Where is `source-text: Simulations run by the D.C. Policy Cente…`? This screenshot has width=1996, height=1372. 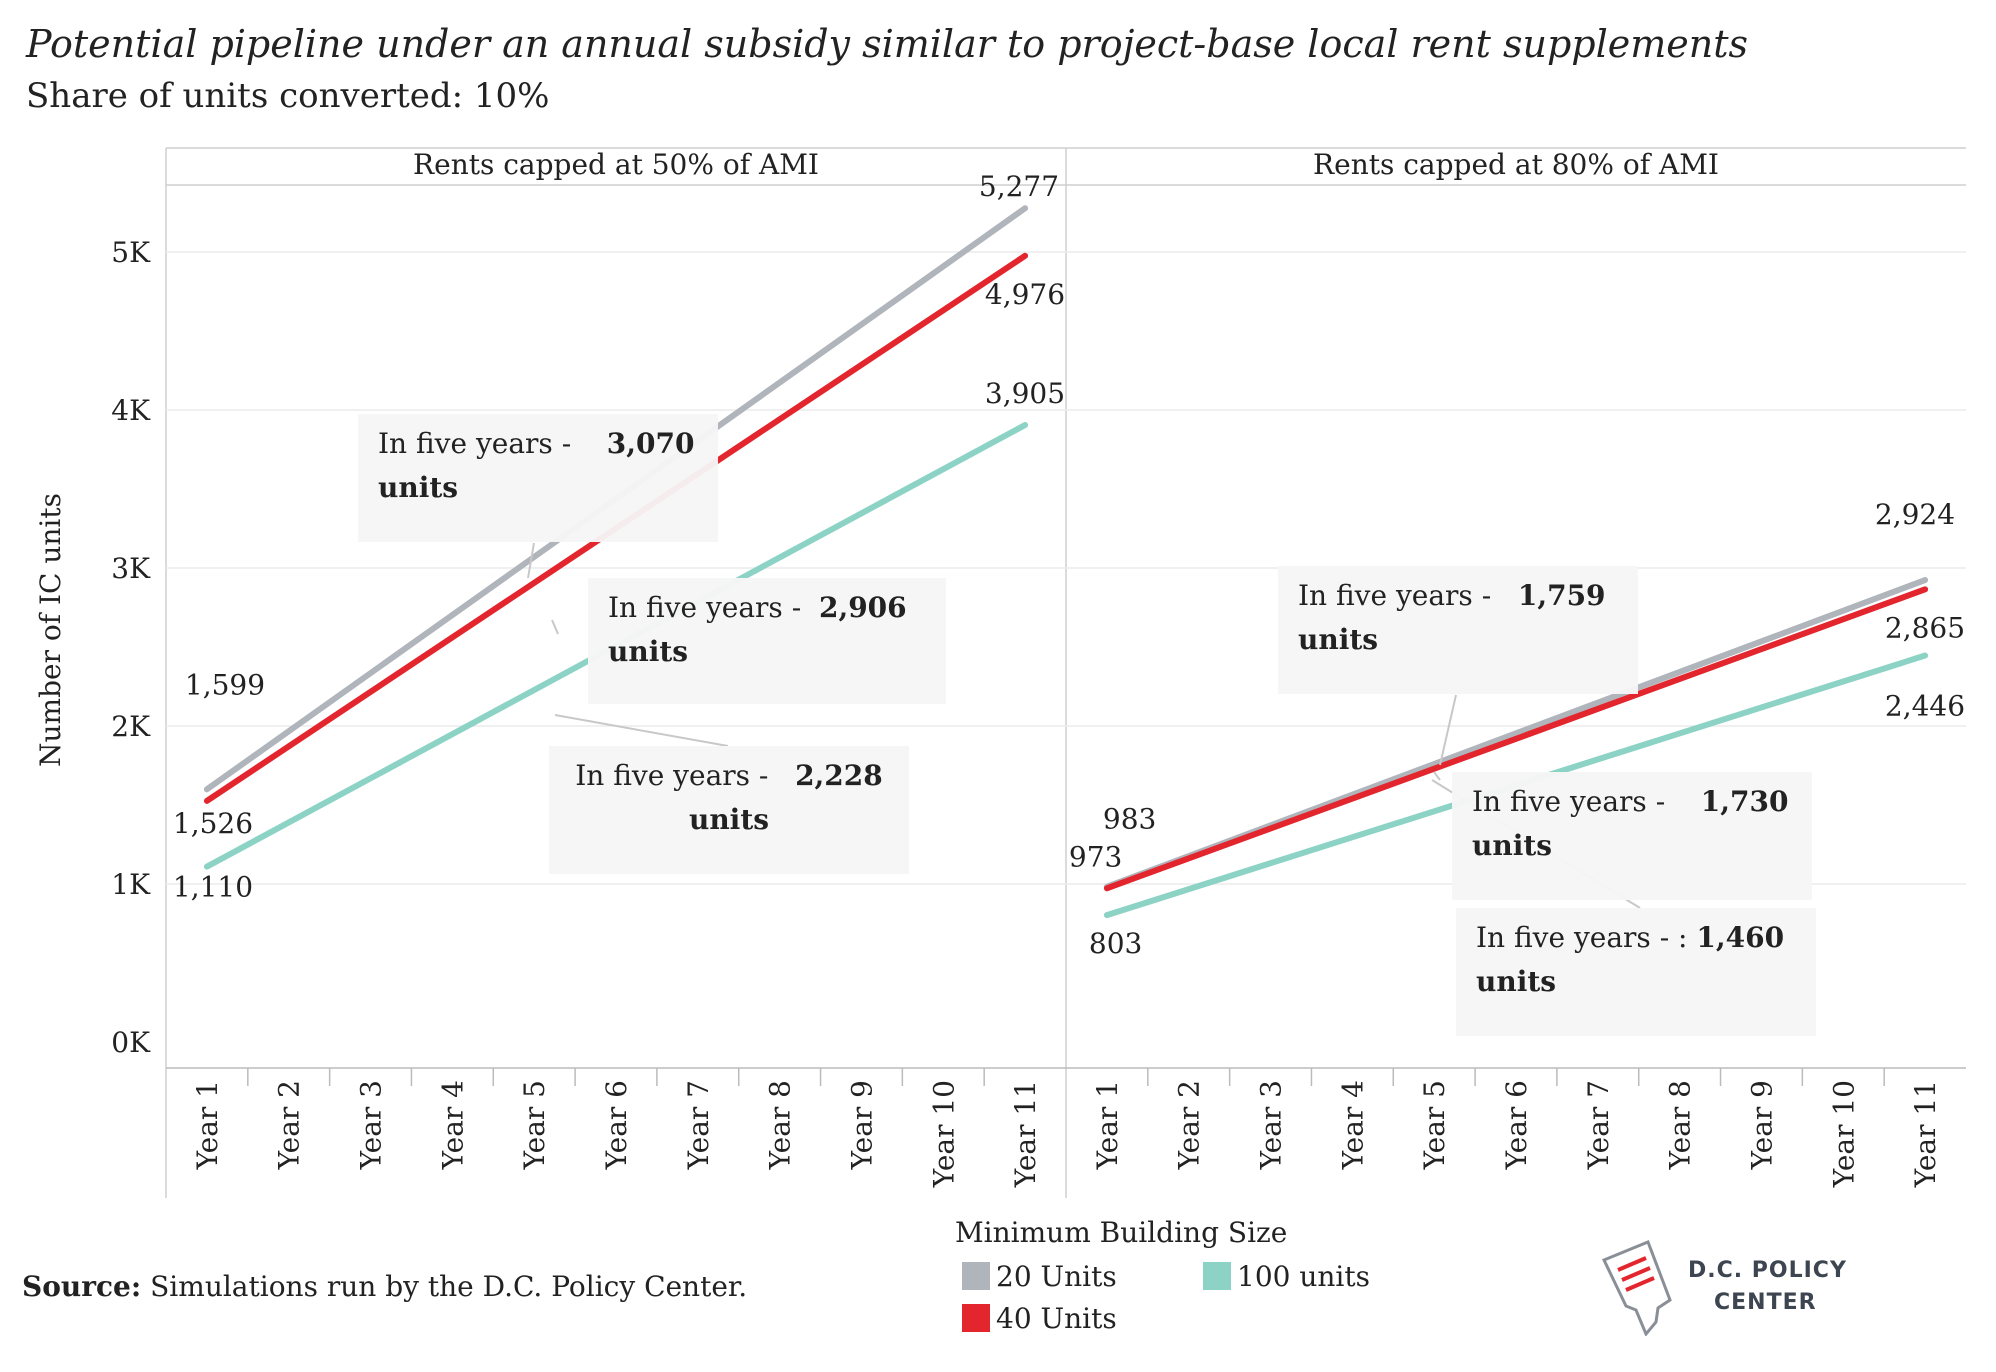
source-text: Simulations run by the D.C. Policy Cente… is located at coordinates (449, 1286).